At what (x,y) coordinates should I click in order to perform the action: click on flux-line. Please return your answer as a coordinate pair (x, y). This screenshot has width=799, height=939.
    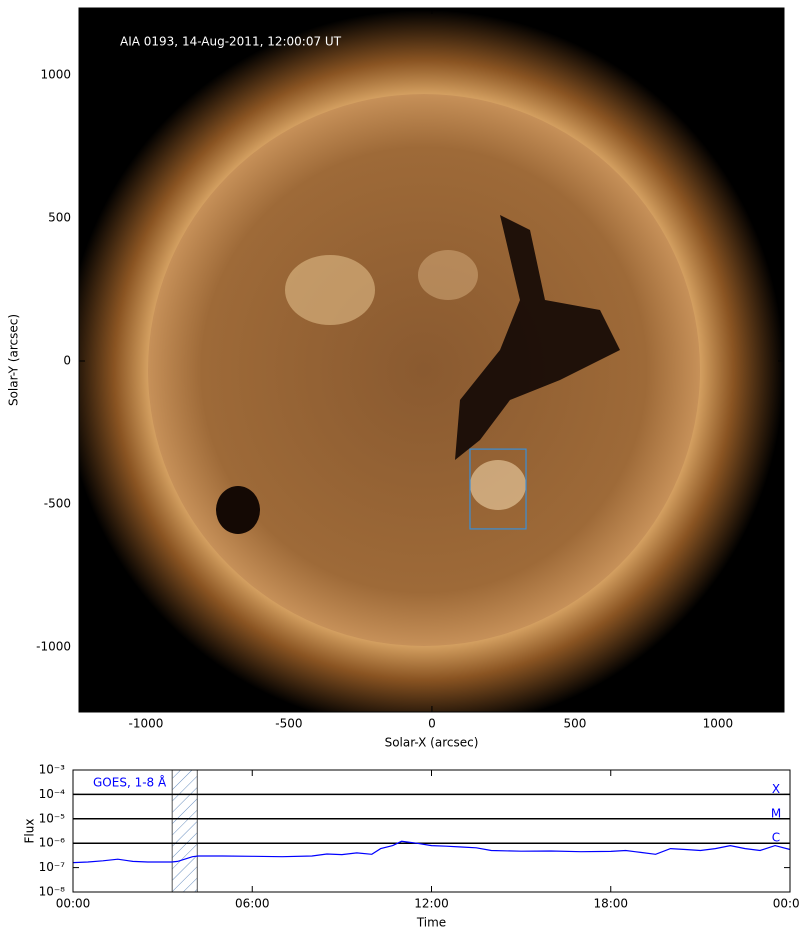
    Looking at the image, I should click on (431, 852).